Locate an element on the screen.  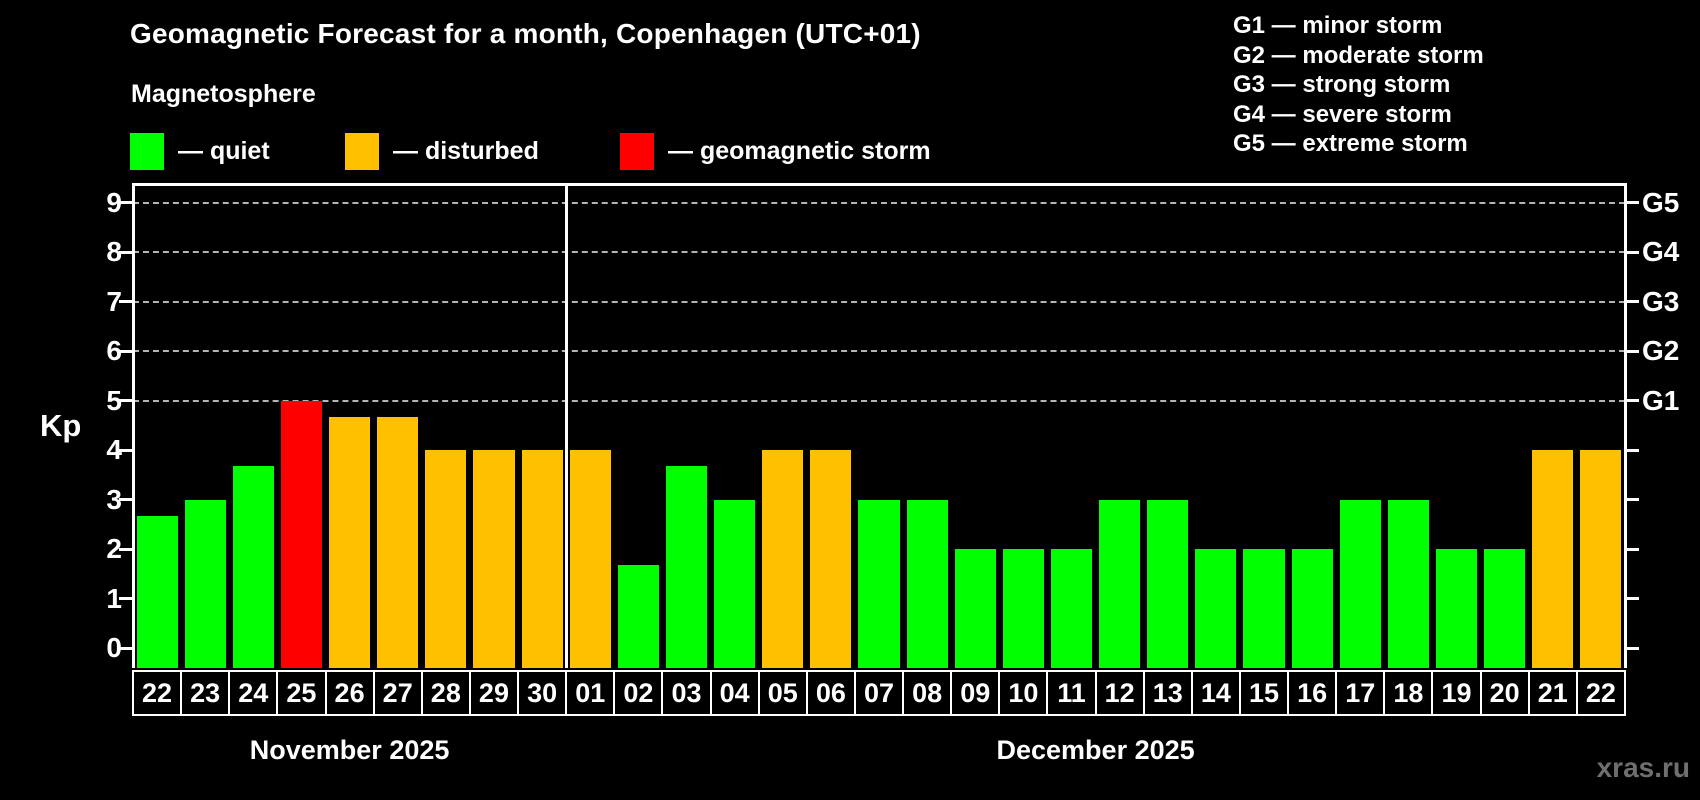
storm-scale-item-g1: G1 — minor storm is located at coordinates (1338, 25).